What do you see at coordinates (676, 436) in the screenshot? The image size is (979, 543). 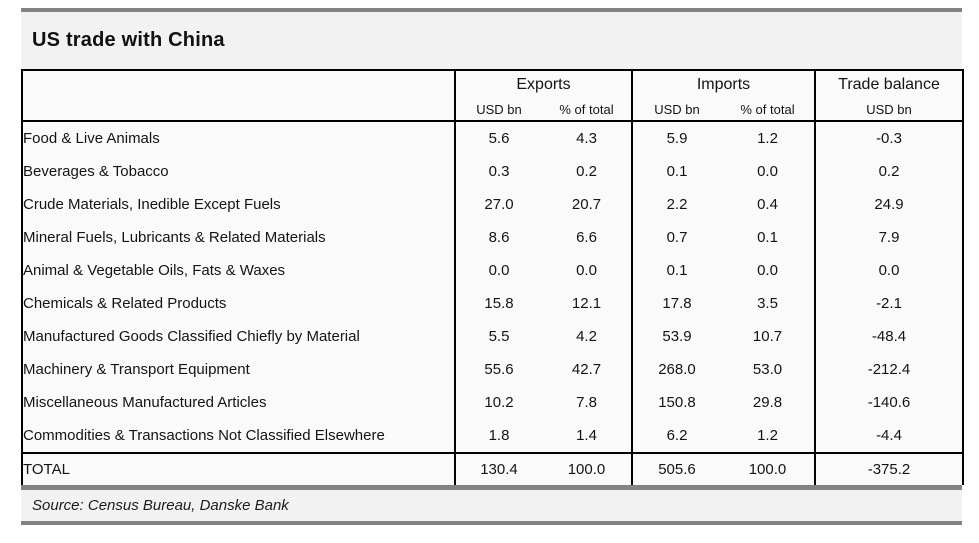 I see `imports-usd-cell: 6.2` at bounding box center [676, 436].